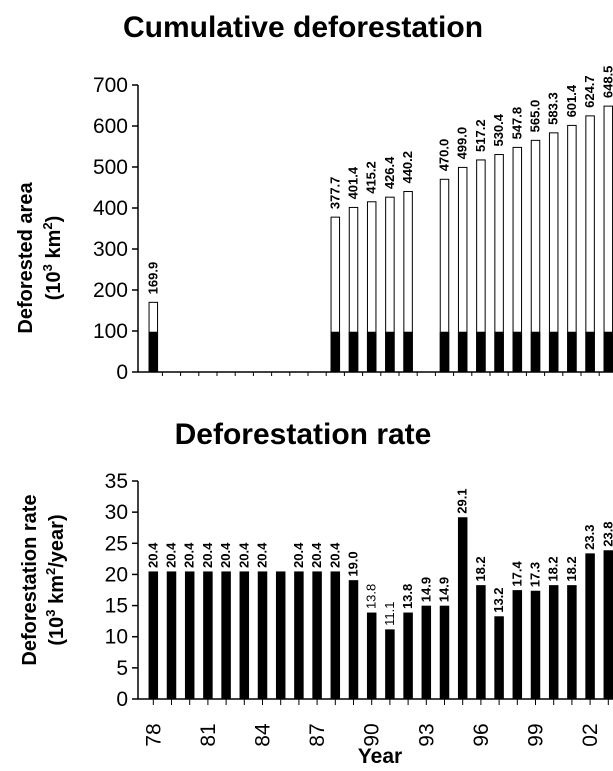 This screenshot has width=613, height=771. What do you see at coordinates (444, 155) in the screenshot?
I see `top-data-label: 470.0` at bounding box center [444, 155].